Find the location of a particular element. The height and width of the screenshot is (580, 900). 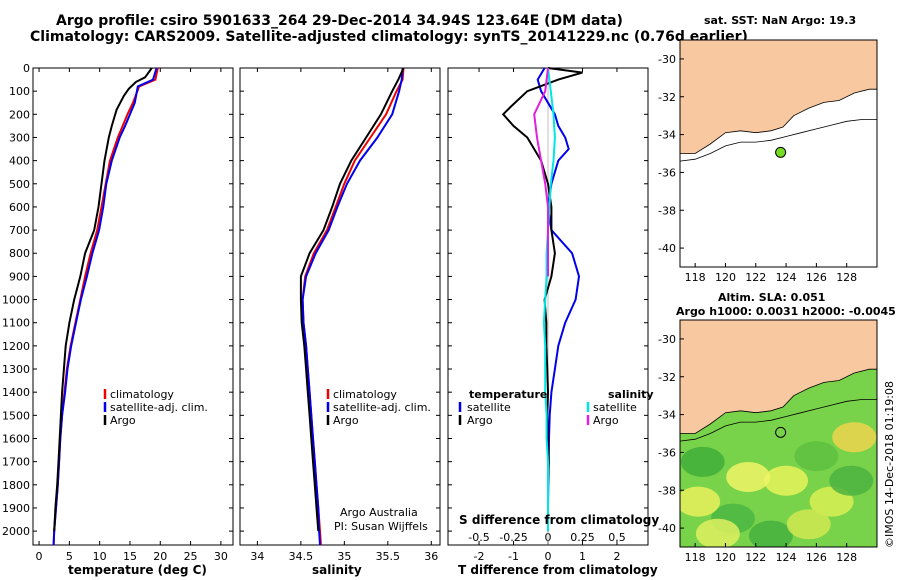

salinity-diff-tick-label: -0.5 is located at coordinates (478, 537).